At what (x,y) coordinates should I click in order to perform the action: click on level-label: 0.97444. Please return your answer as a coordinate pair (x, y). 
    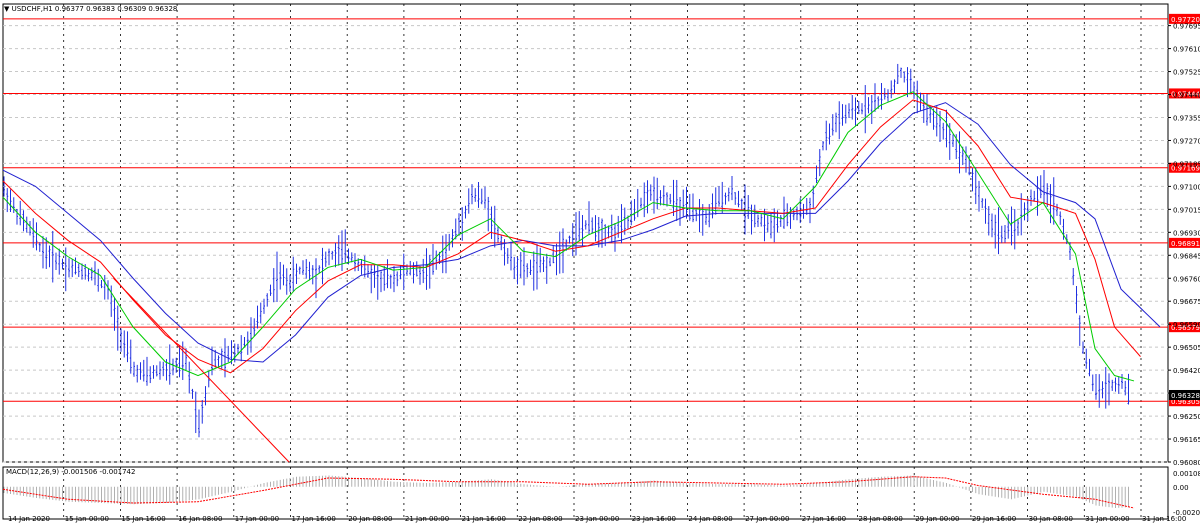
    Looking at the image, I should click on (1185, 94).